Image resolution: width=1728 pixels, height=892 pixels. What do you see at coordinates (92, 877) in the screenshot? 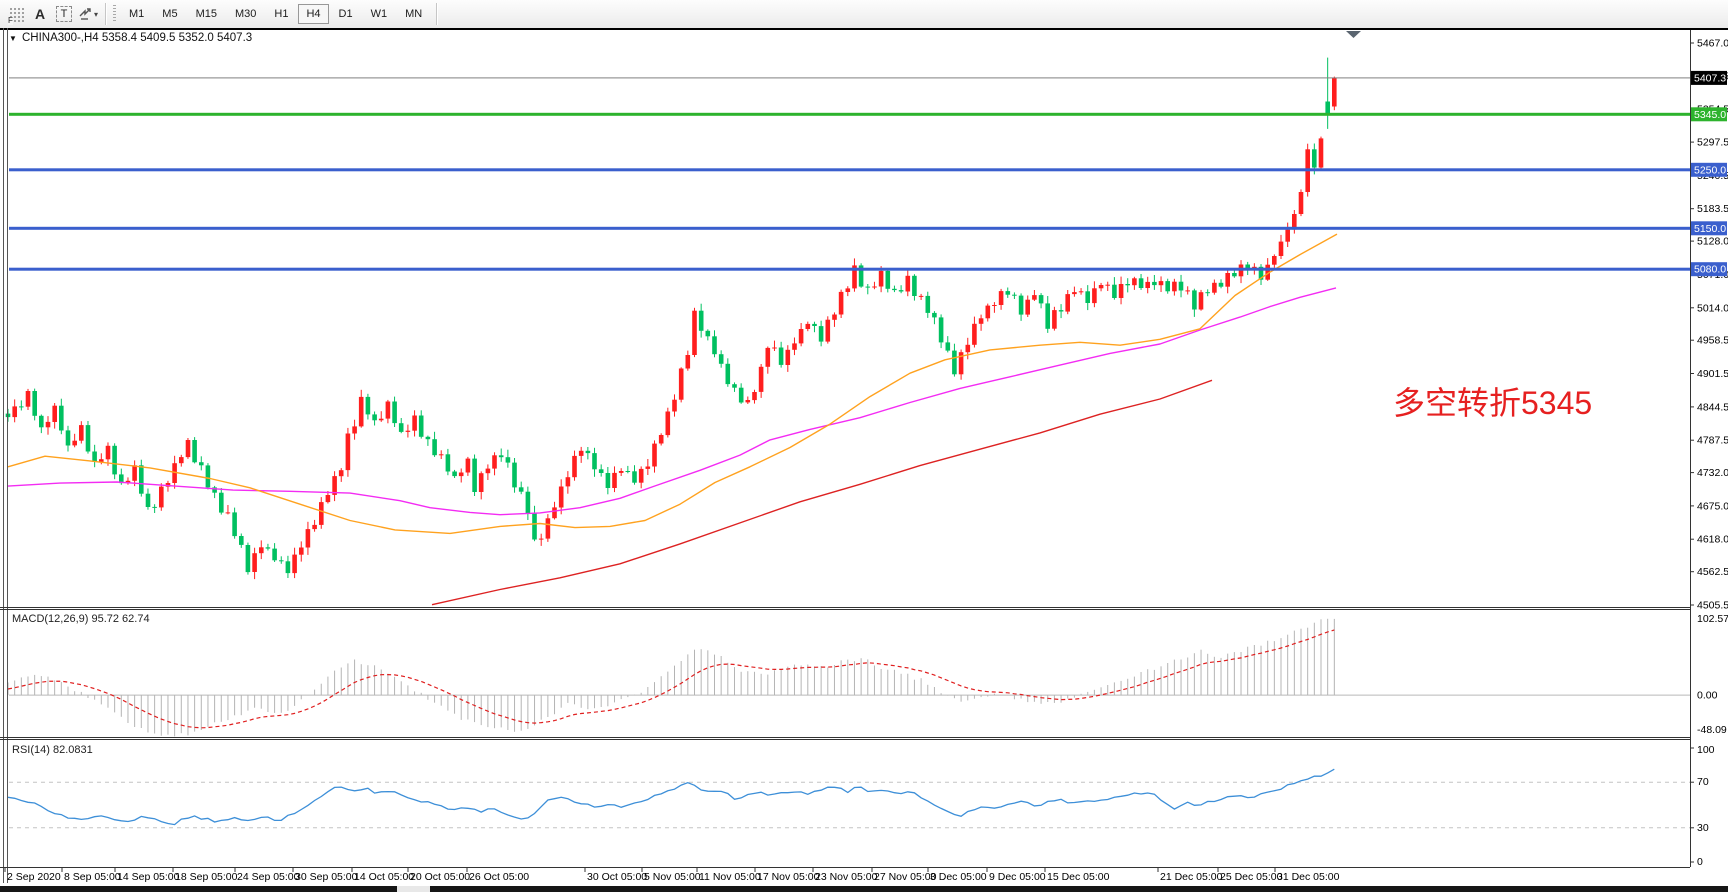
I see `svg-text: 8 Sep 05:00` at bounding box center [92, 877].